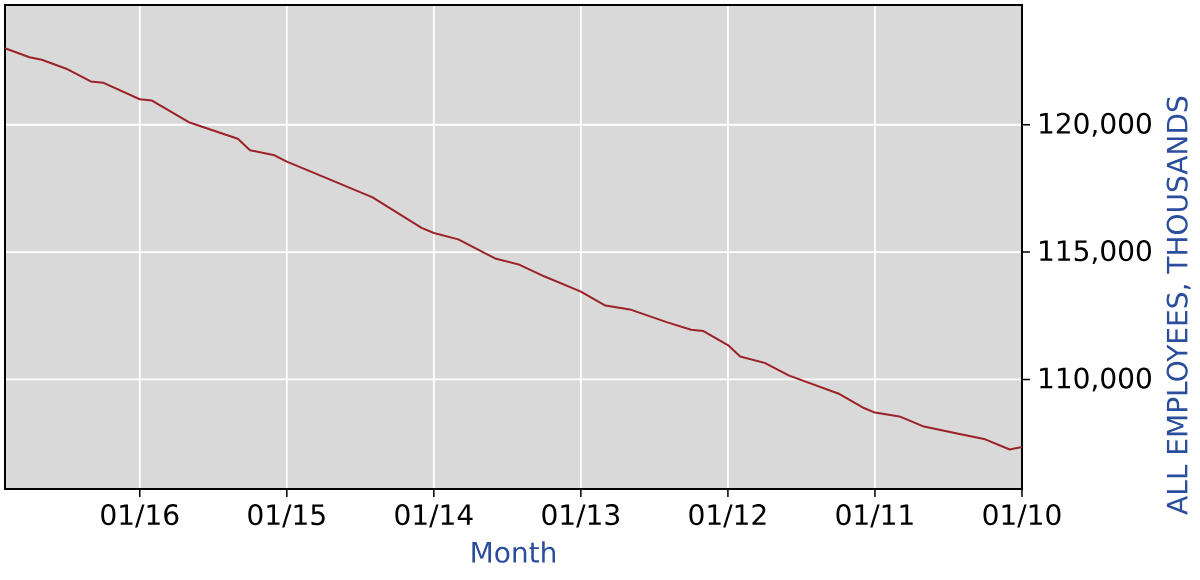  Describe the element at coordinates (140, 516) in the screenshot. I see `x-tick-label: 01/16` at that location.